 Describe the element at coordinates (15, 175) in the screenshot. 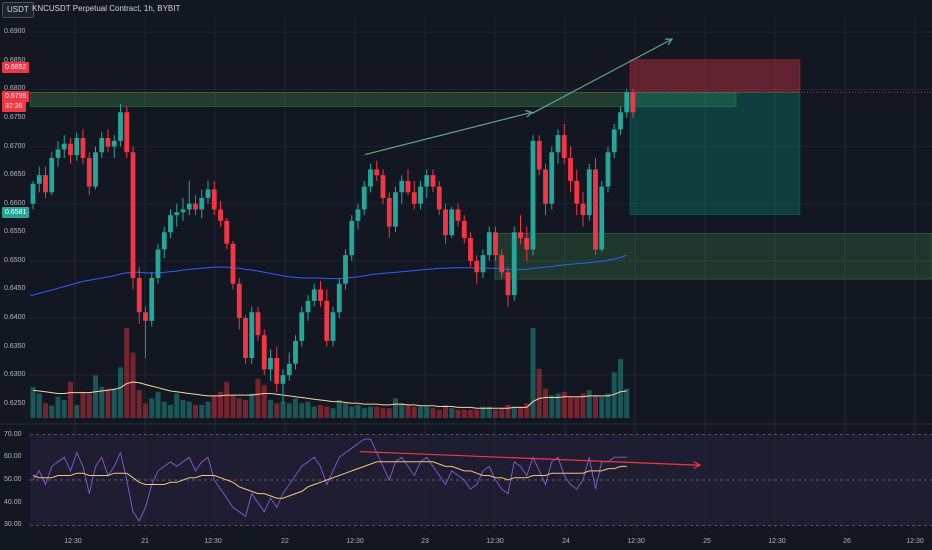

I see `price-axis-label: 0.6650` at that location.